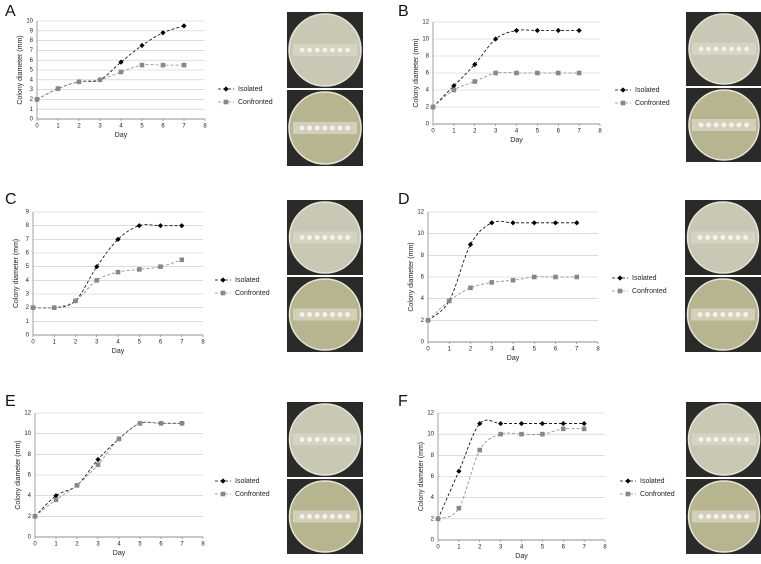 The image size is (761, 564). Describe the element at coordinates (649, 291) in the screenshot. I see `legend-label: Confronted` at that location.